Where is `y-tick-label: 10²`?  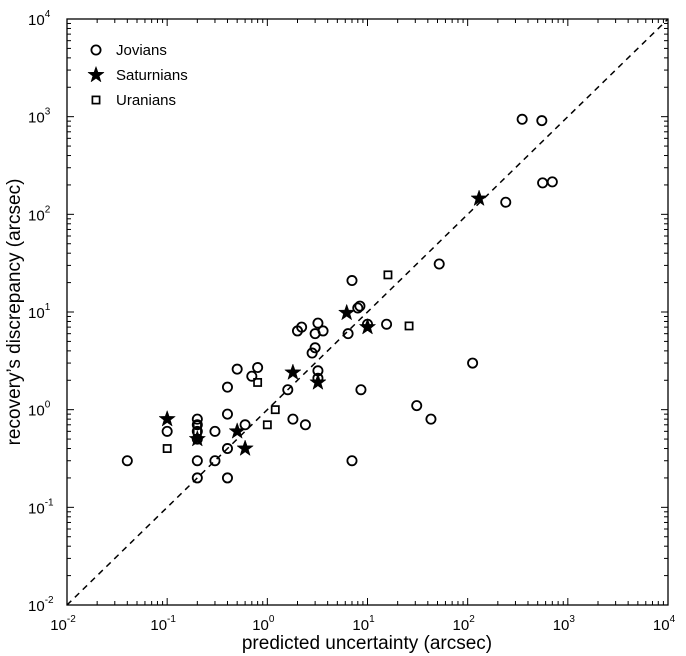 y-tick-label: 10² is located at coordinates (39, 214).